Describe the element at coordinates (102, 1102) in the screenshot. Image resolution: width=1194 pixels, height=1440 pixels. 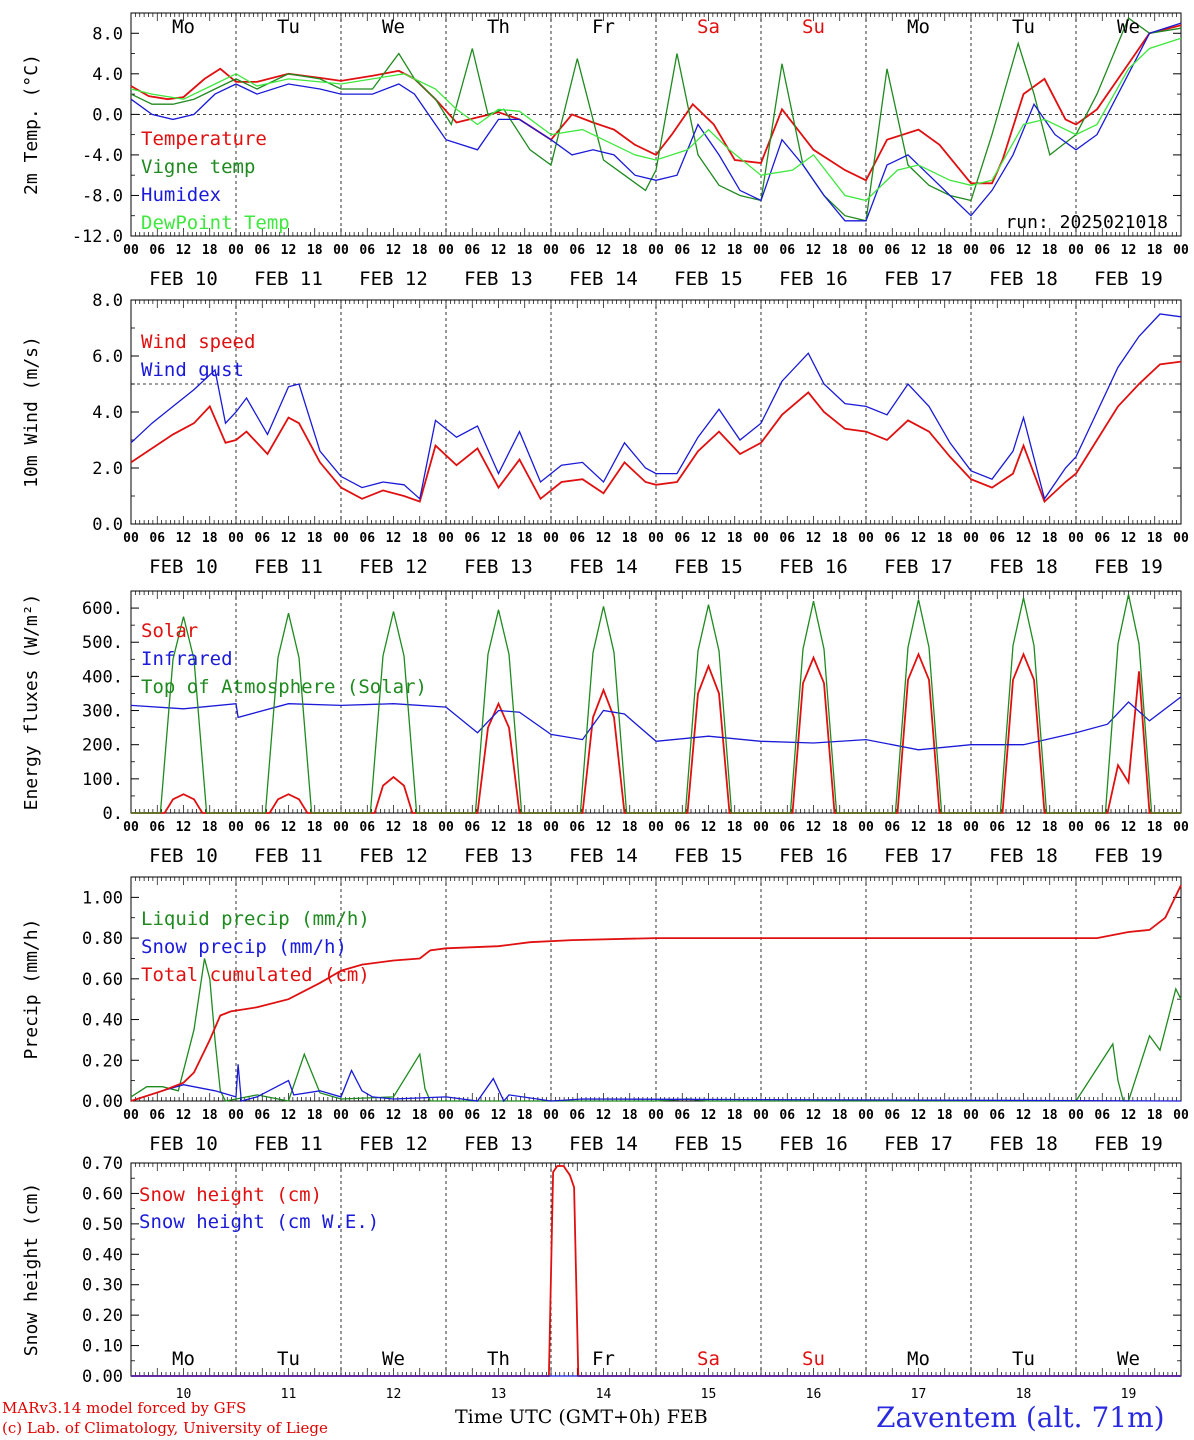
I see `y-tick-label: 0.00` at that location.